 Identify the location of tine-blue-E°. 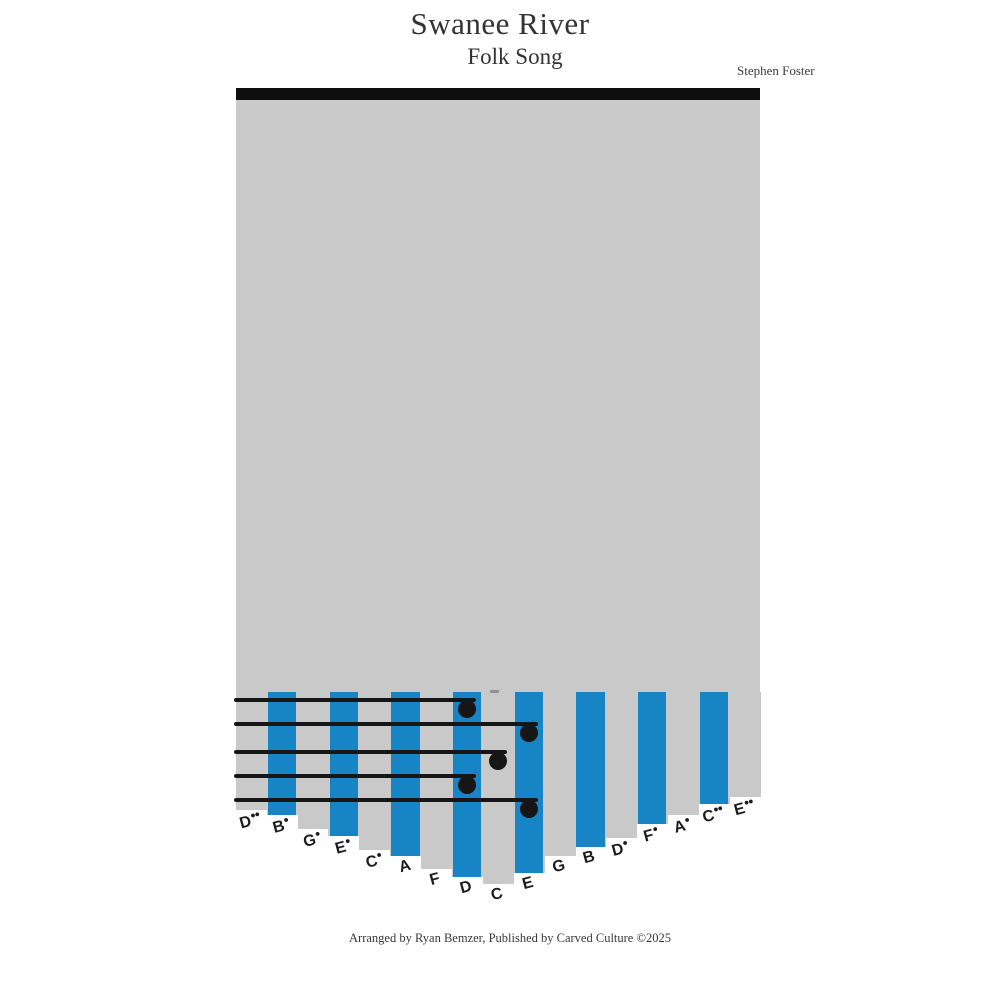
(343, 764).